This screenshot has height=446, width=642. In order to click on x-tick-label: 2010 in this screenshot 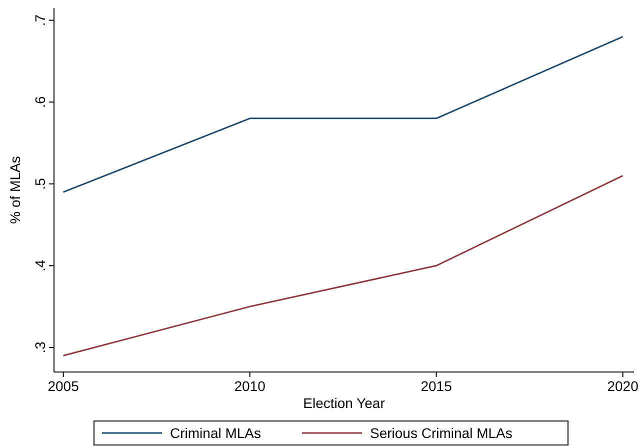, I will do `click(250, 386)`.